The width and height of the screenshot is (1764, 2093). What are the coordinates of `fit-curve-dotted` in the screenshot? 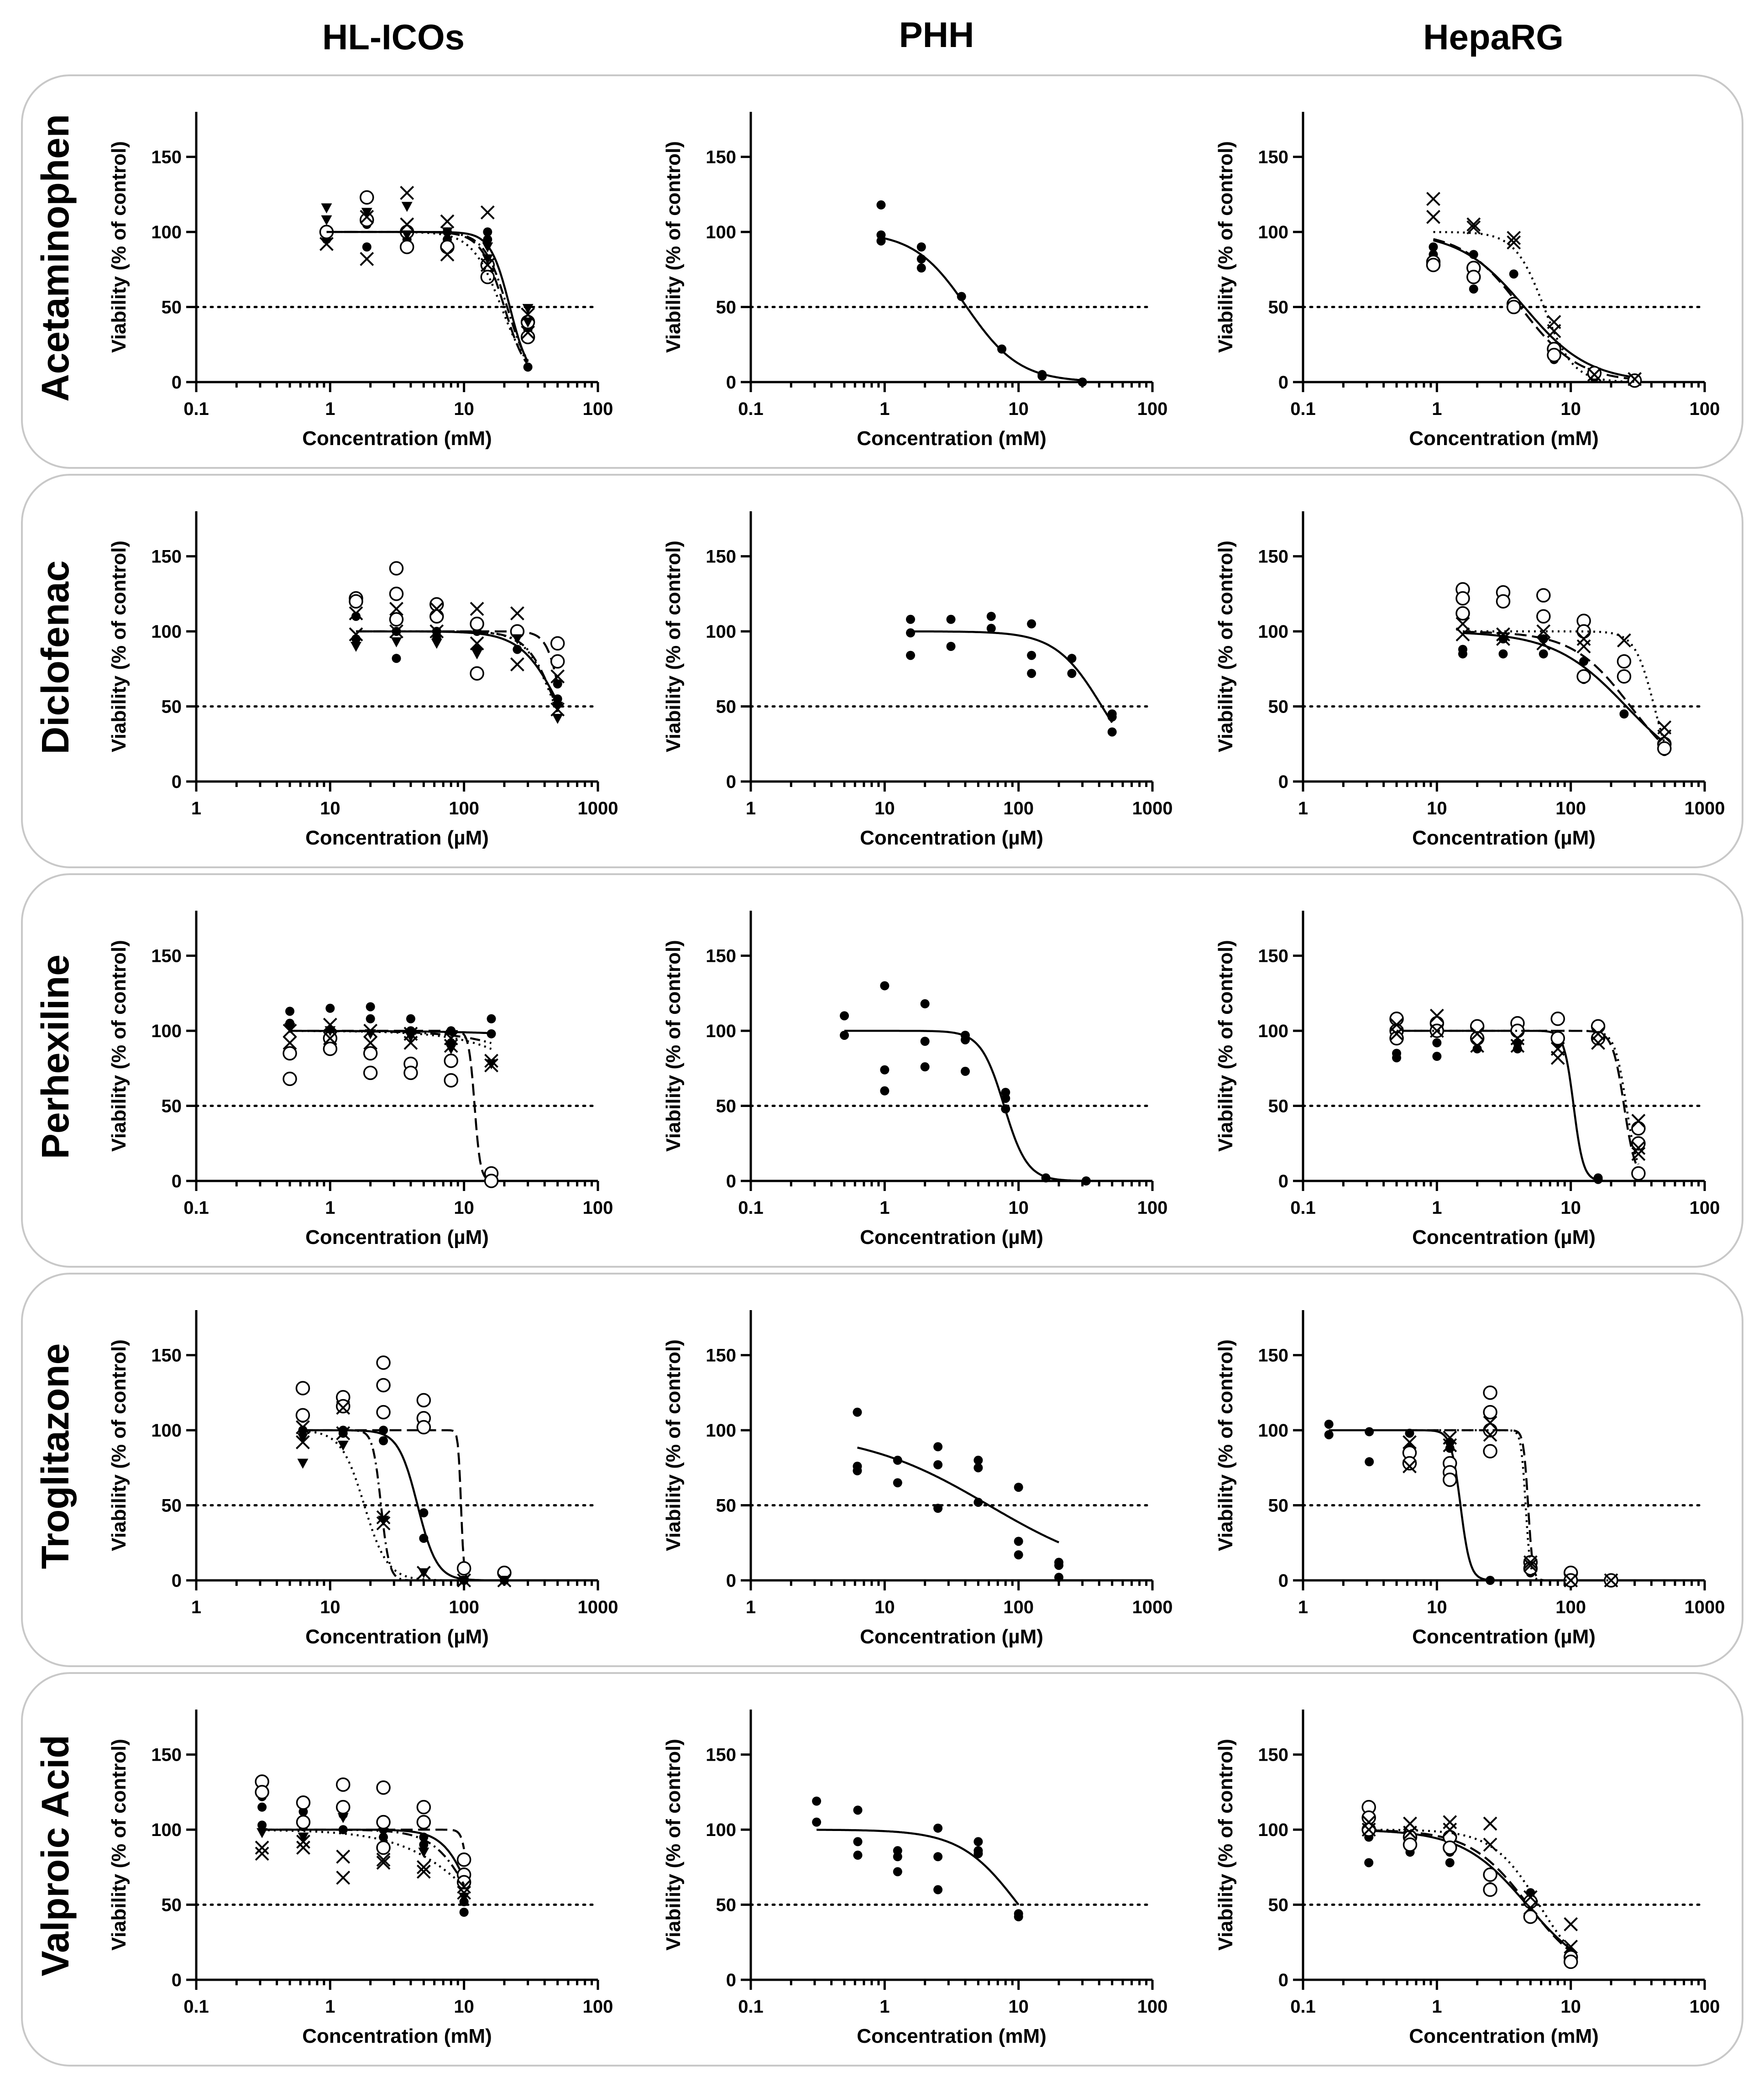 It's located at (457, 672).